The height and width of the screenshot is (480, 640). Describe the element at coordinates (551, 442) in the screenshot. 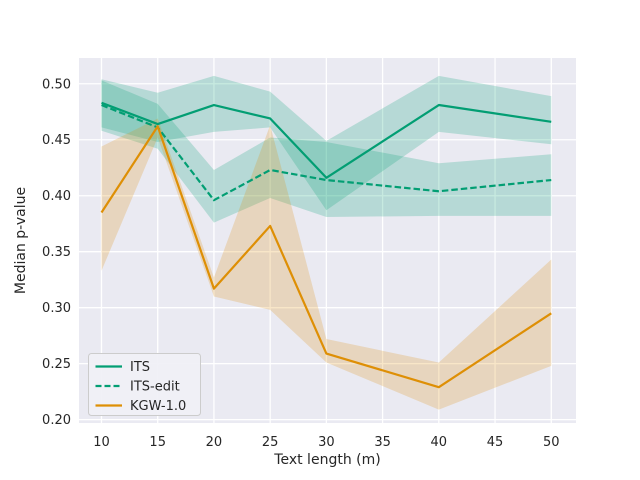

I see `x-tick-label: 50` at that location.